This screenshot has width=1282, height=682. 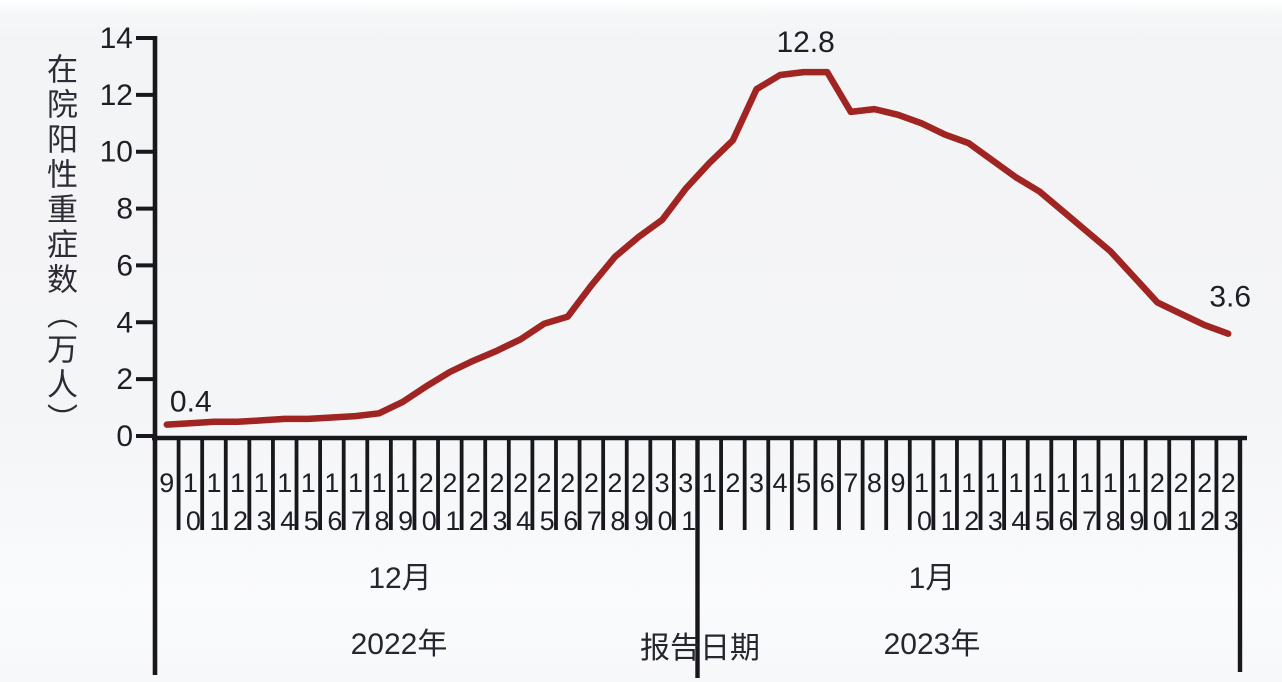 What do you see at coordinates (805, 42) in the screenshot?
I see `point-annotation: 12.8` at bounding box center [805, 42].